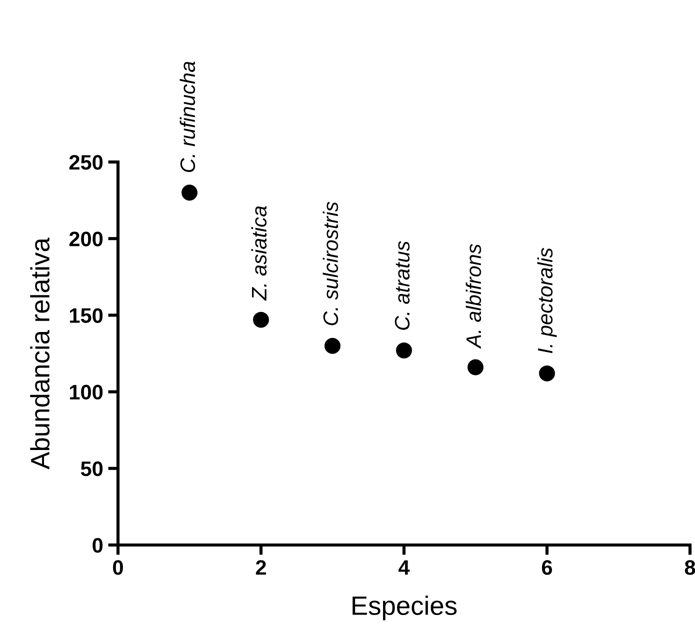  I want to click on y-tick-label: 150, so click(86, 315).